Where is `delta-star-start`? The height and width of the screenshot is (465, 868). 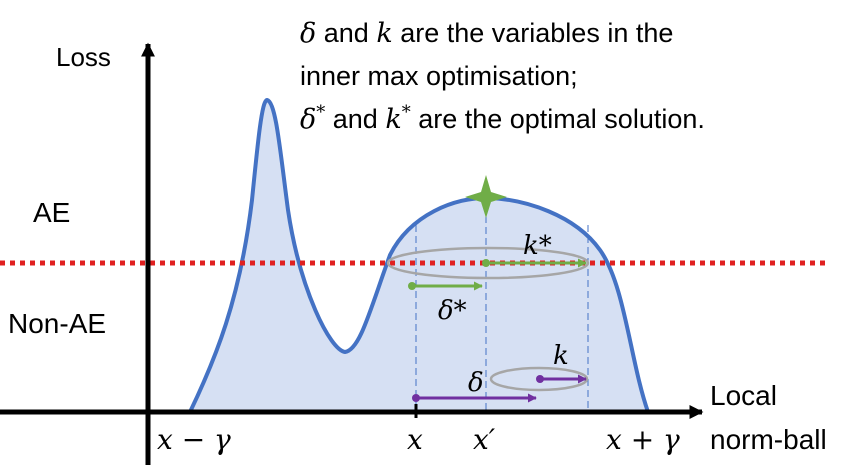 delta-star-start is located at coordinates (412, 286).